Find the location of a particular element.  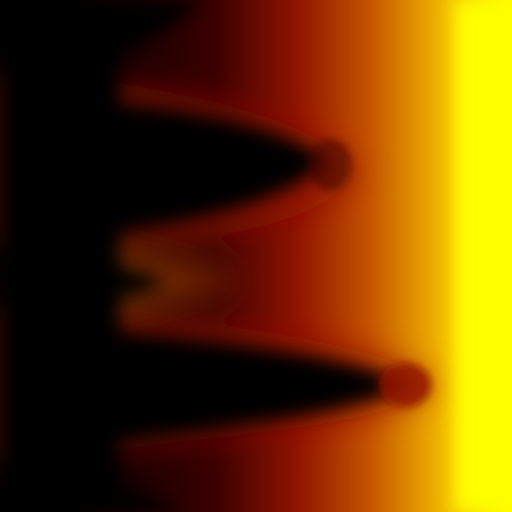

yellow-edge is located at coordinates (483, 256).